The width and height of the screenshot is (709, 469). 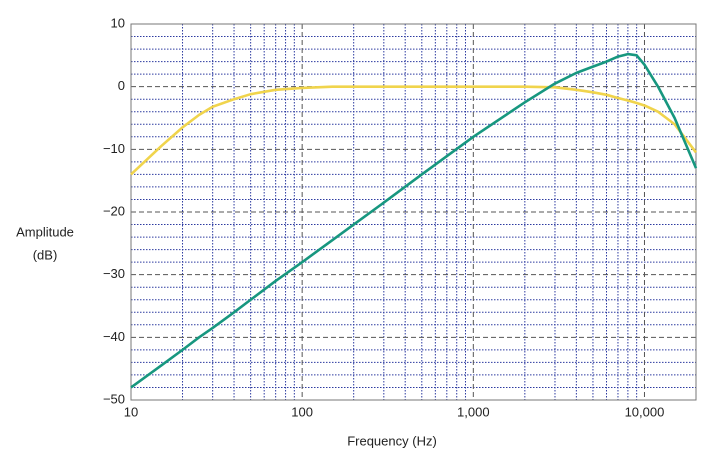 I want to click on x-tick-label: 1,000, so click(x=473, y=411).